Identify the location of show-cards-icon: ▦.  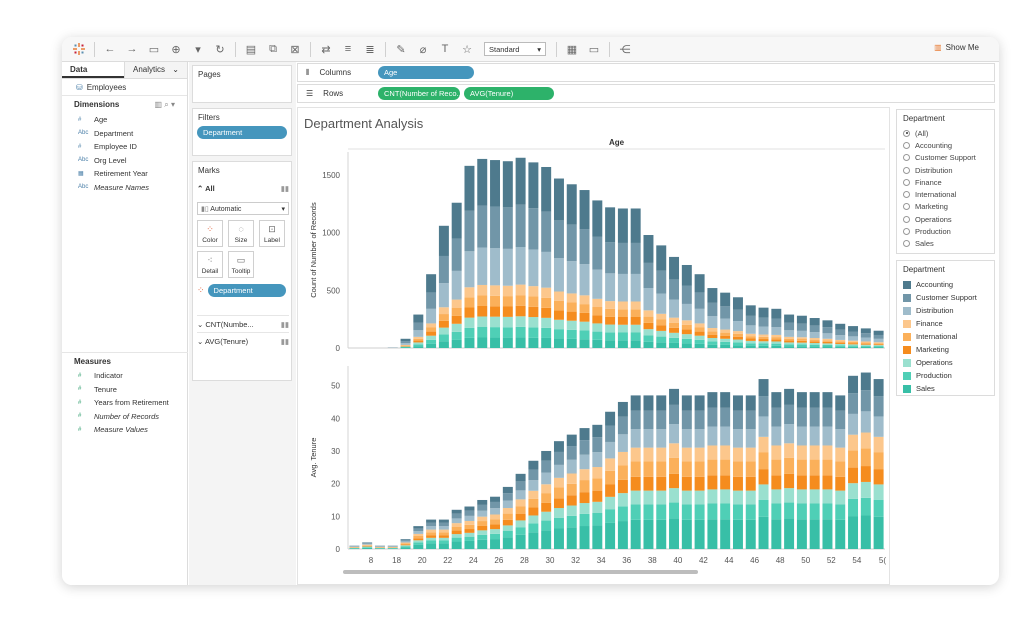
(572, 49).